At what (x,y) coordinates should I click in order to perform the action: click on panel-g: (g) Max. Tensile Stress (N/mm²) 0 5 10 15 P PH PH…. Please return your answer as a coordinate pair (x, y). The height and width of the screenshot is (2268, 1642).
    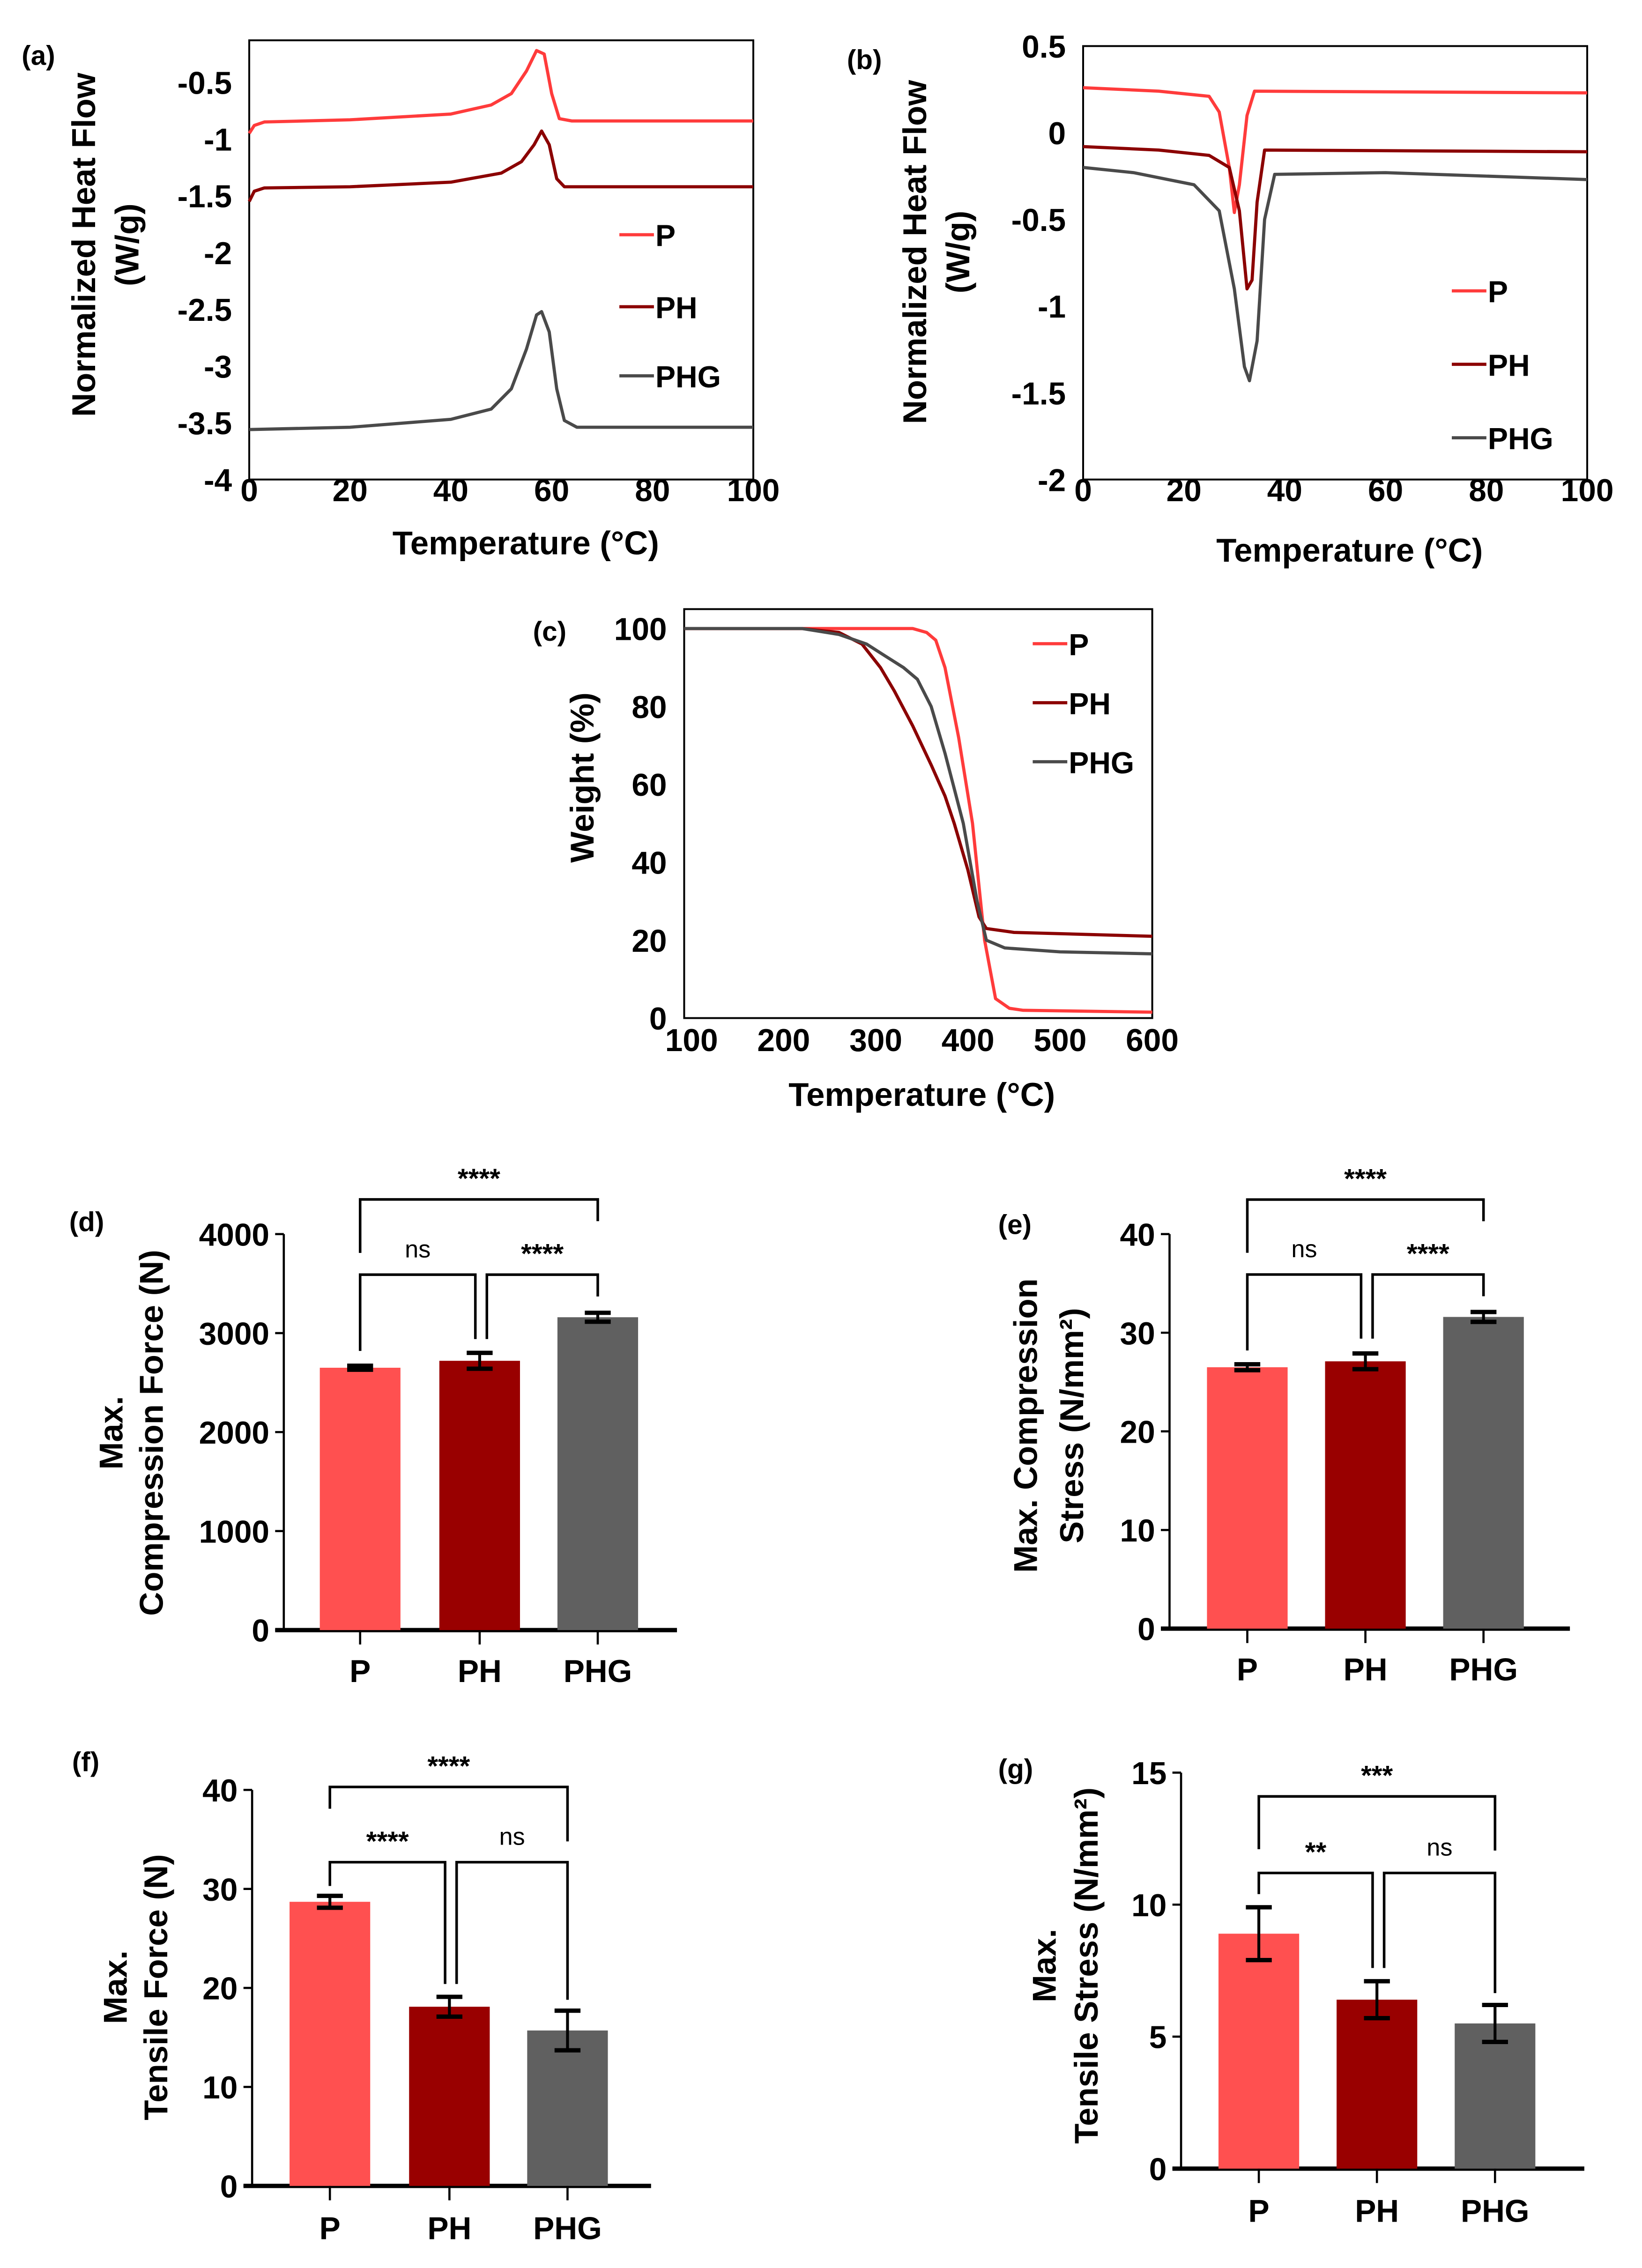
    Looking at the image, I should click on (1291, 1991).